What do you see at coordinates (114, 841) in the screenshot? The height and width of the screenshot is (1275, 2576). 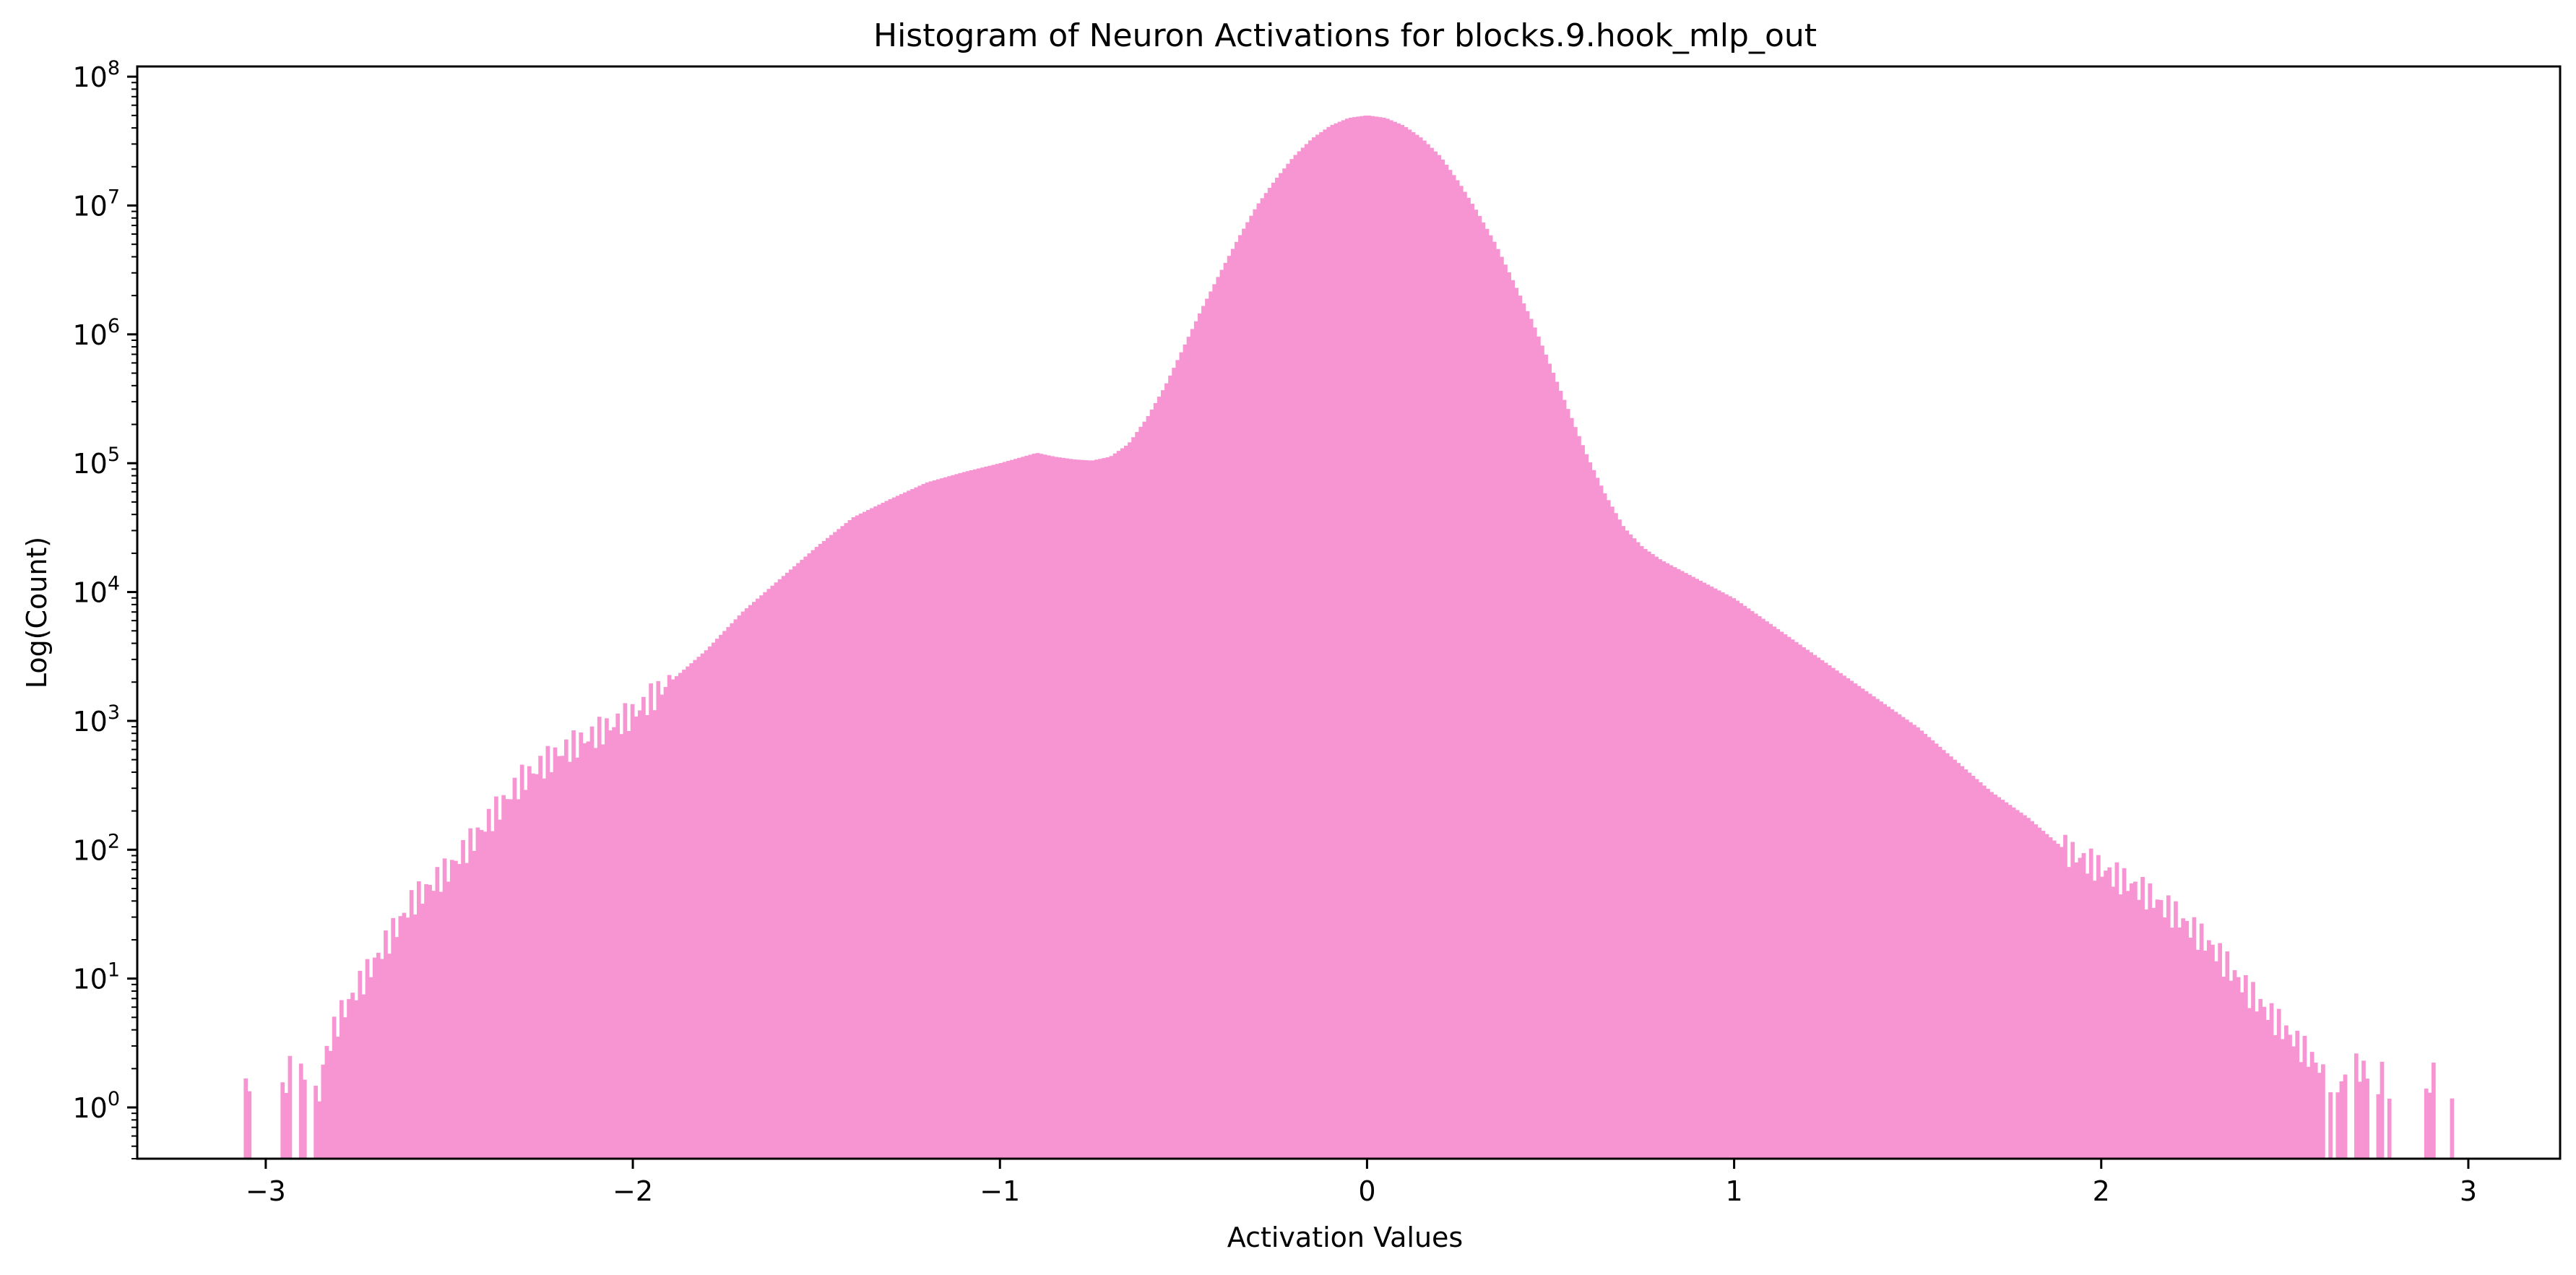 I see `y-tick-exponent: 2` at bounding box center [114, 841].